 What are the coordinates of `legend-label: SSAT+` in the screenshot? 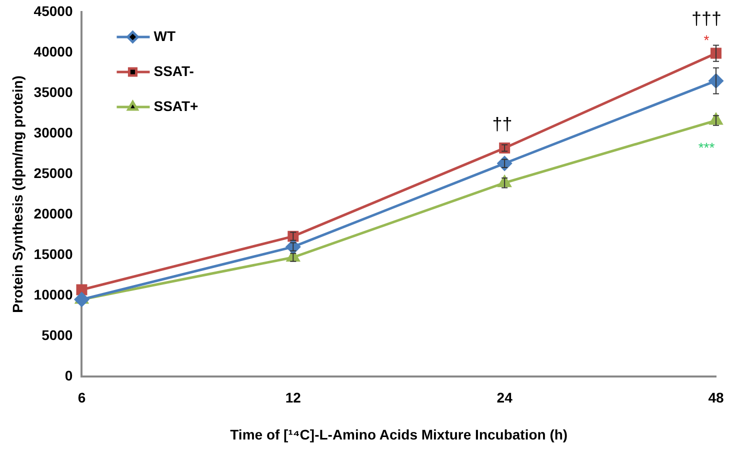 It's located at (176, 106).